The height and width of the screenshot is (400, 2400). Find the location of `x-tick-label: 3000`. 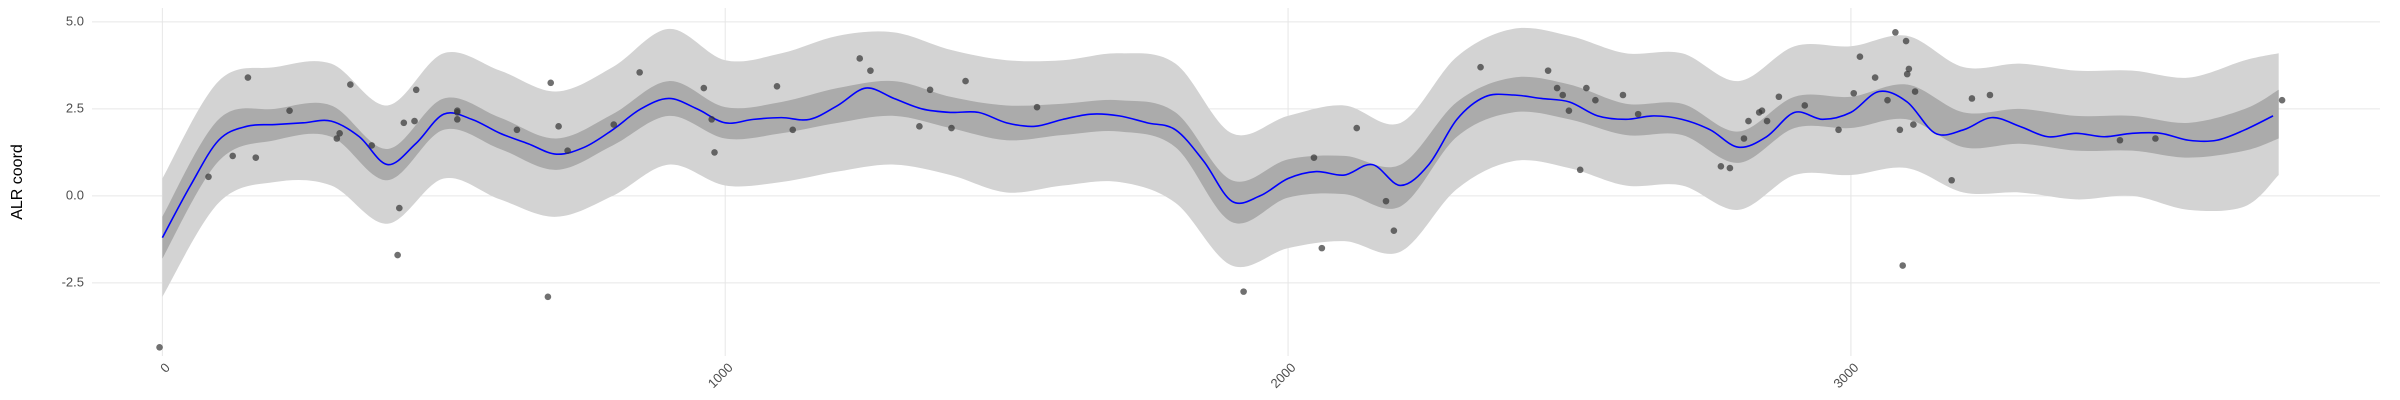

x-tick-label: 3000 is located at coordinates (1845, 375).